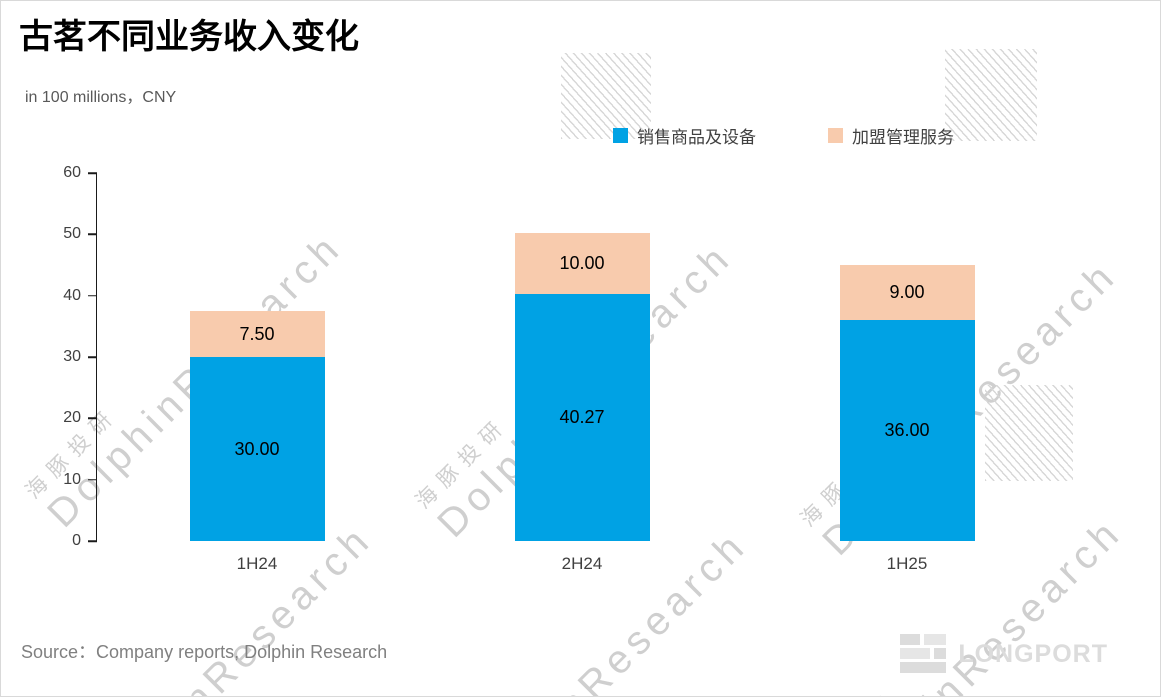 The image size is (1161, 697). What do you see at coordinates (72, 418) in the screenshot?
I see `y-axis-tick-label: 20` at bounding box center [72, 418].